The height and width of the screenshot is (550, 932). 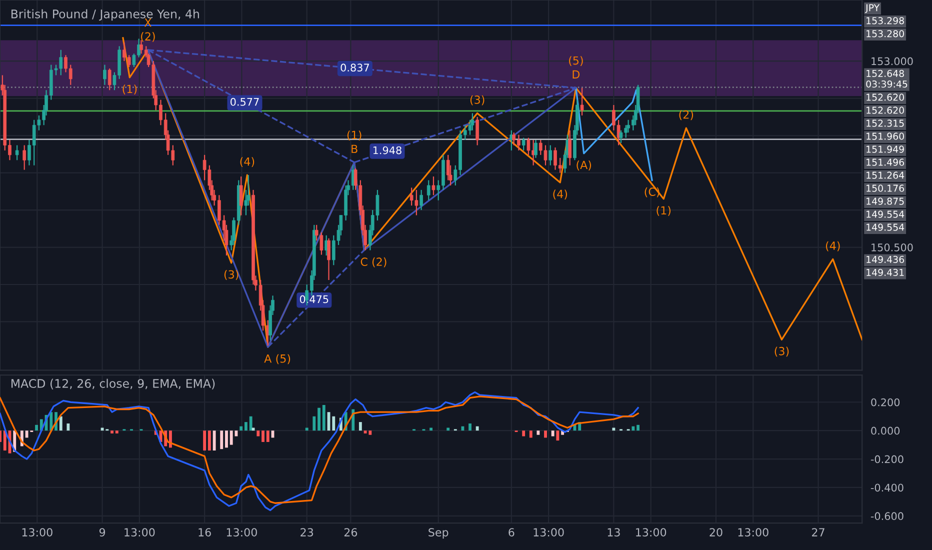 What do you see at coordinates (885, 123) in the screenshot?
I see `text: 152.315` at bounding box center [885, 123].